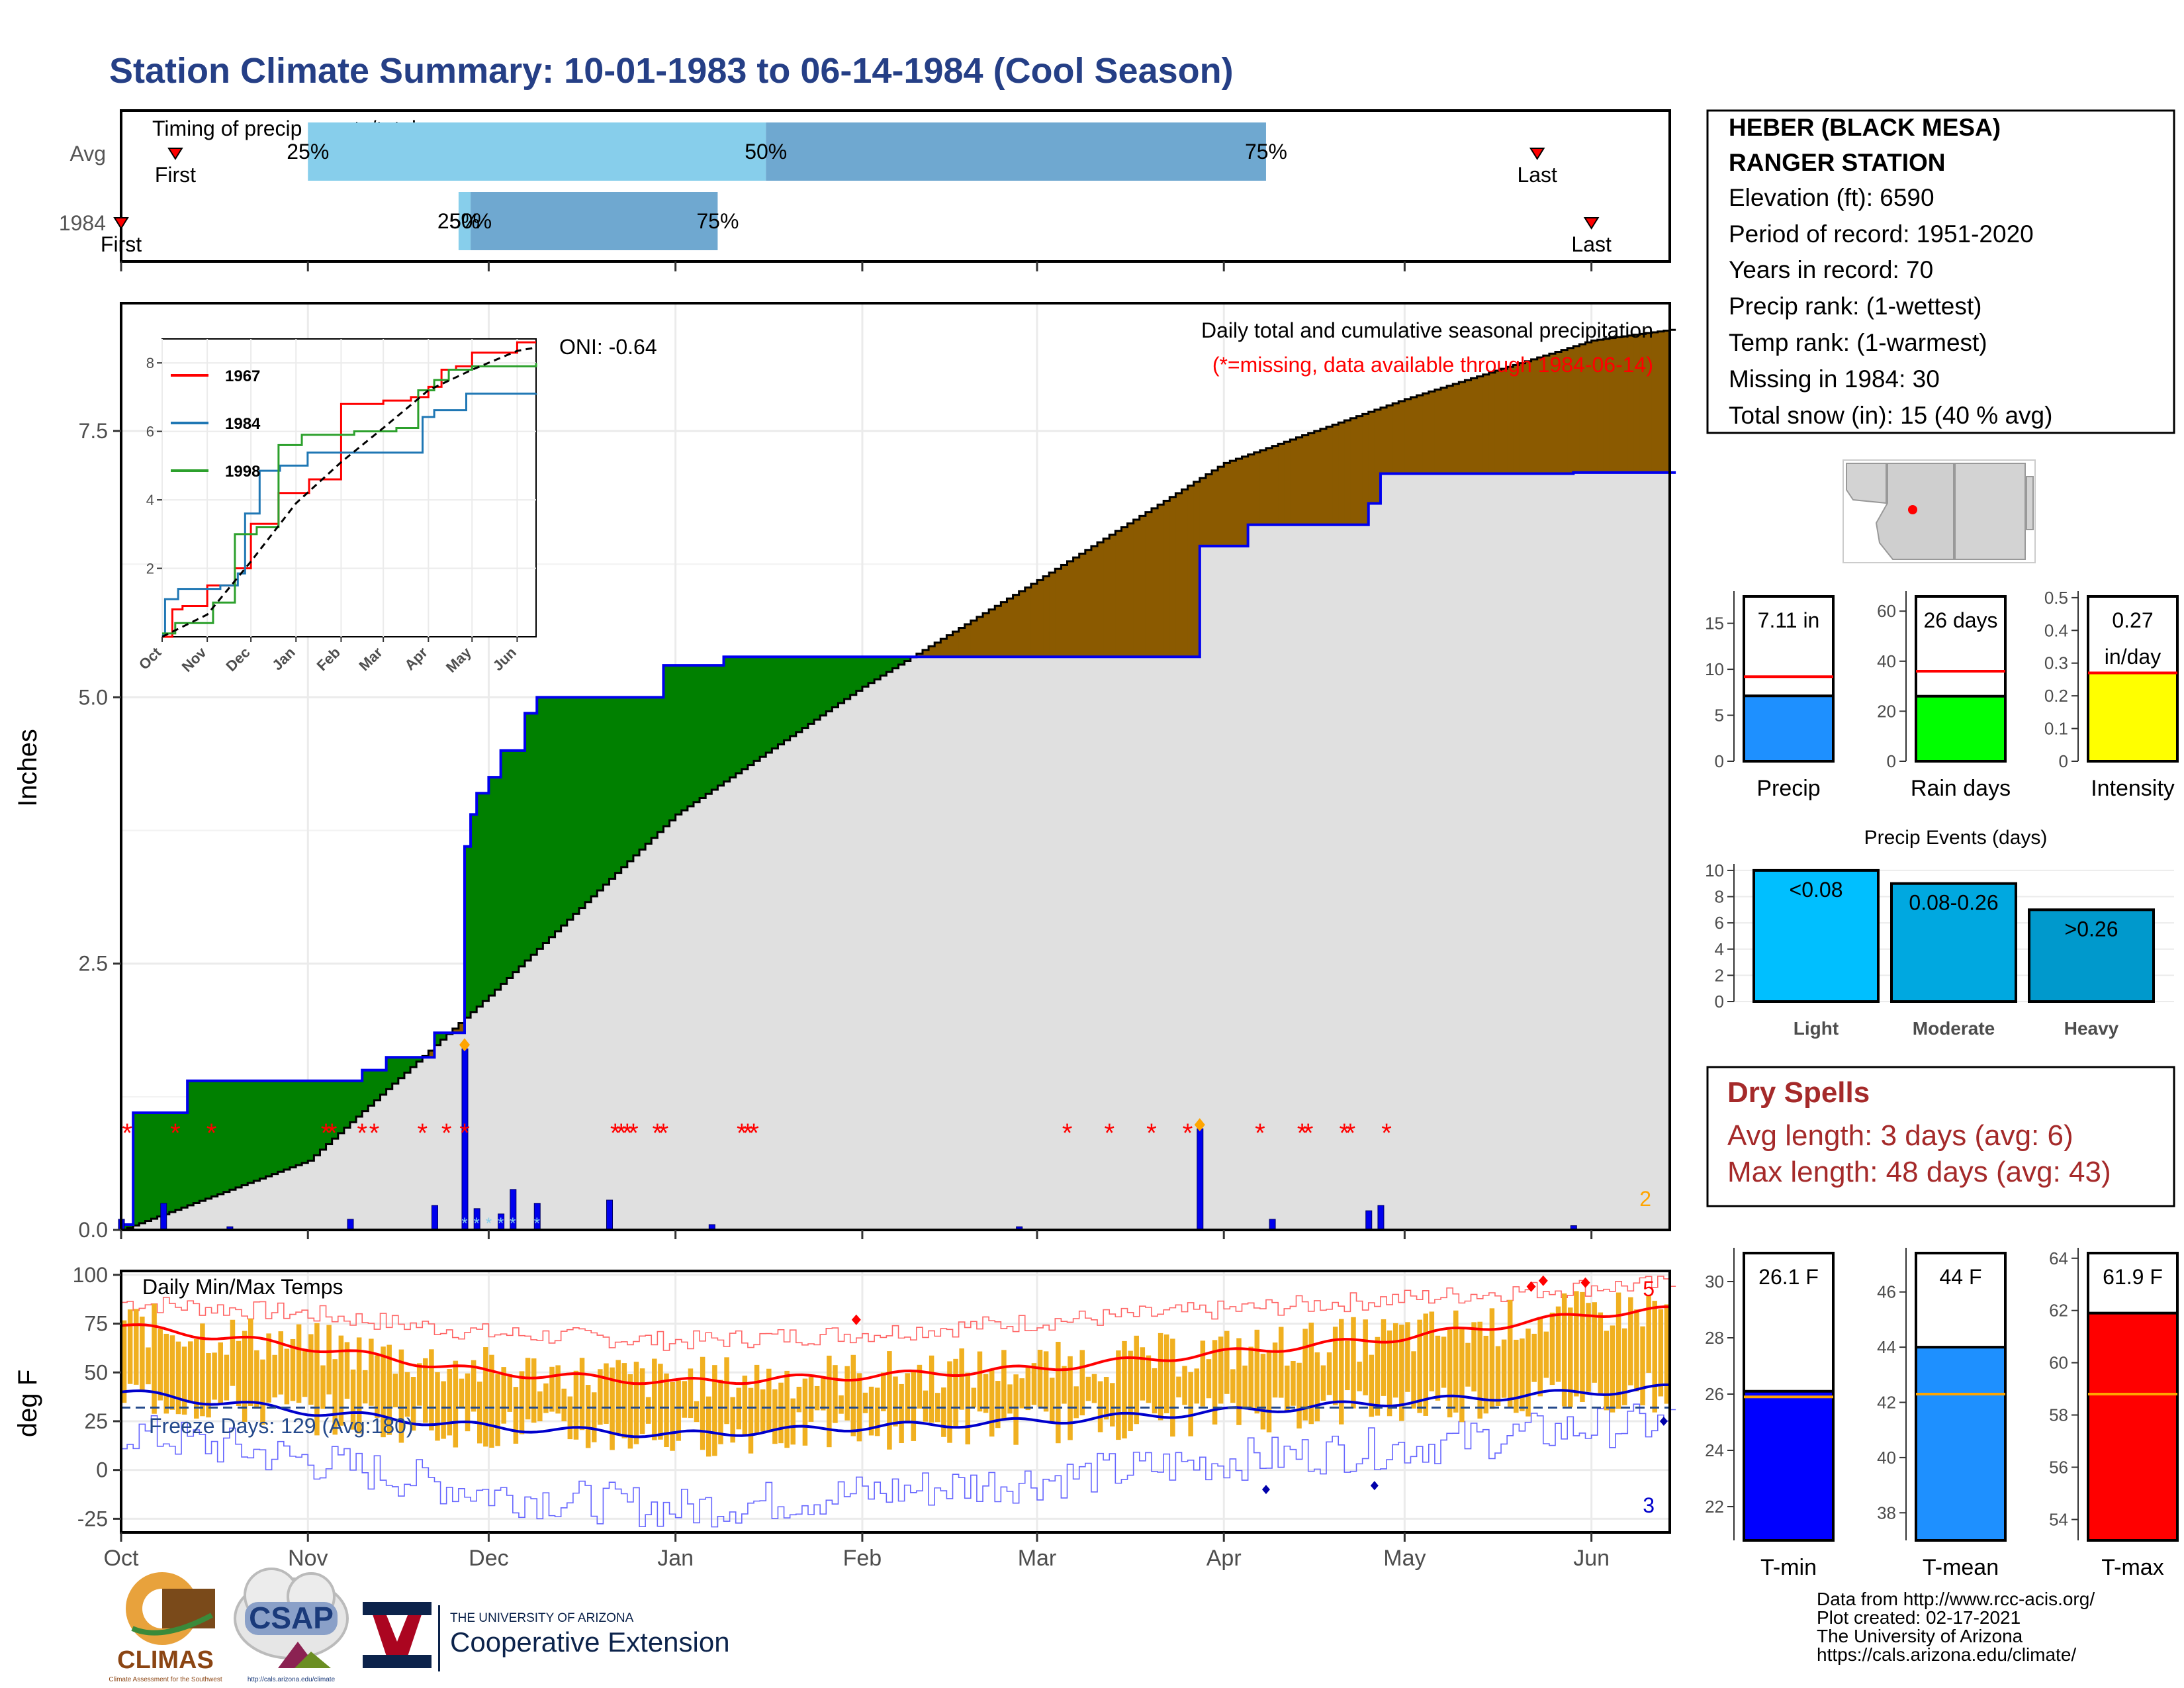  Describe the element at coordinates (1817, 890) in the screenshot. I see `events-bar-label: <0.08` at that location.